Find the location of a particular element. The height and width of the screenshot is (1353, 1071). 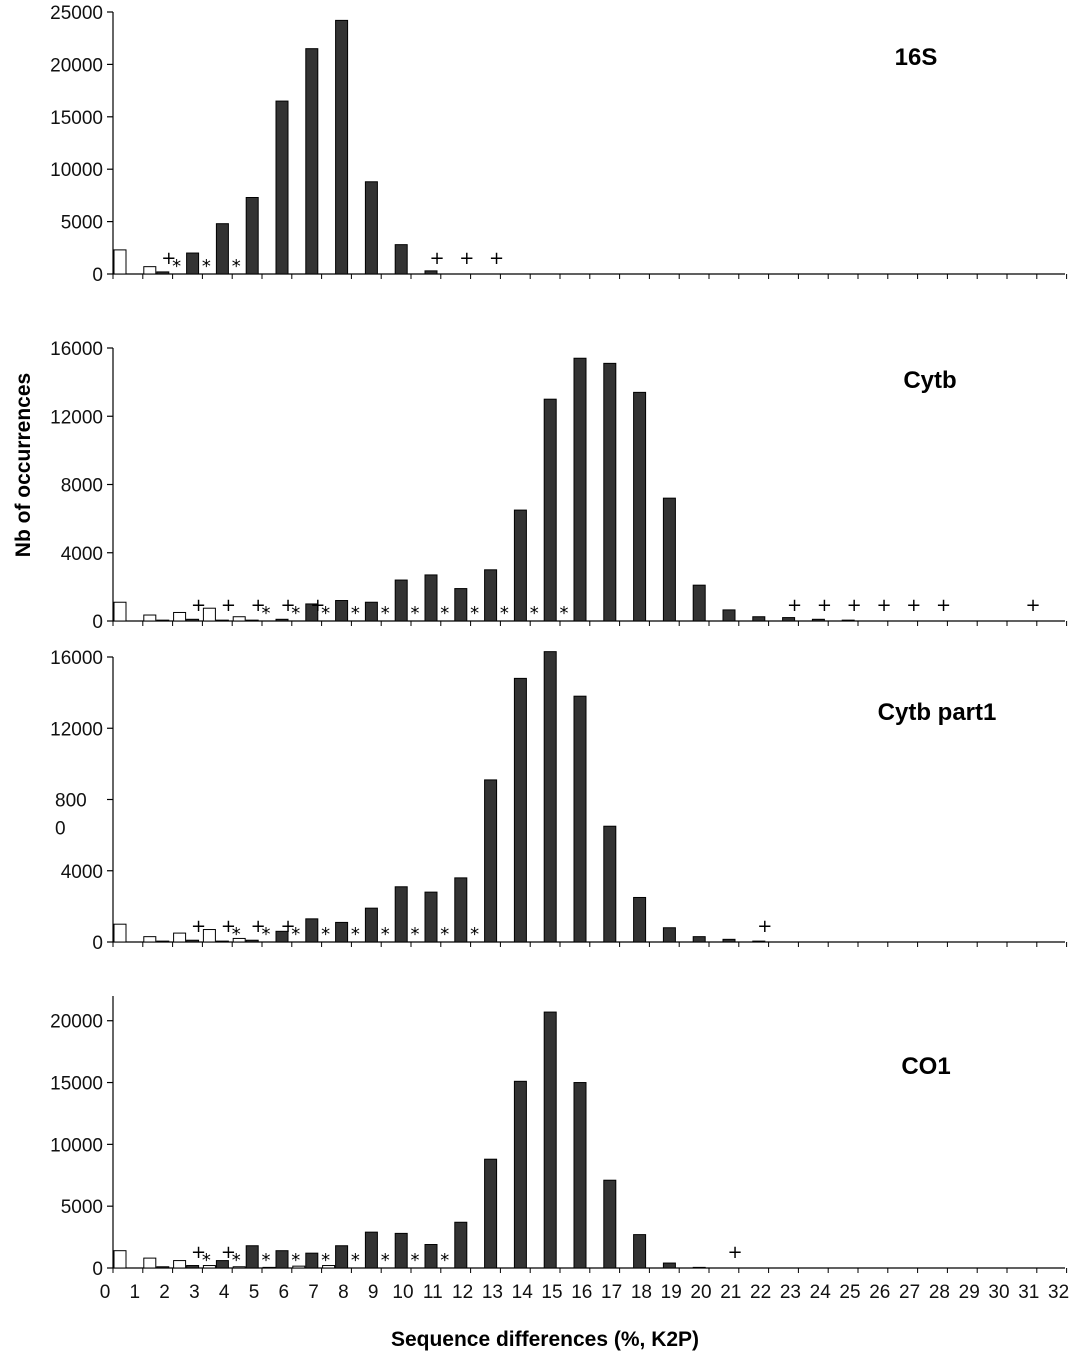

x-tick-label: 10 is located at coordinates (402, 1292).